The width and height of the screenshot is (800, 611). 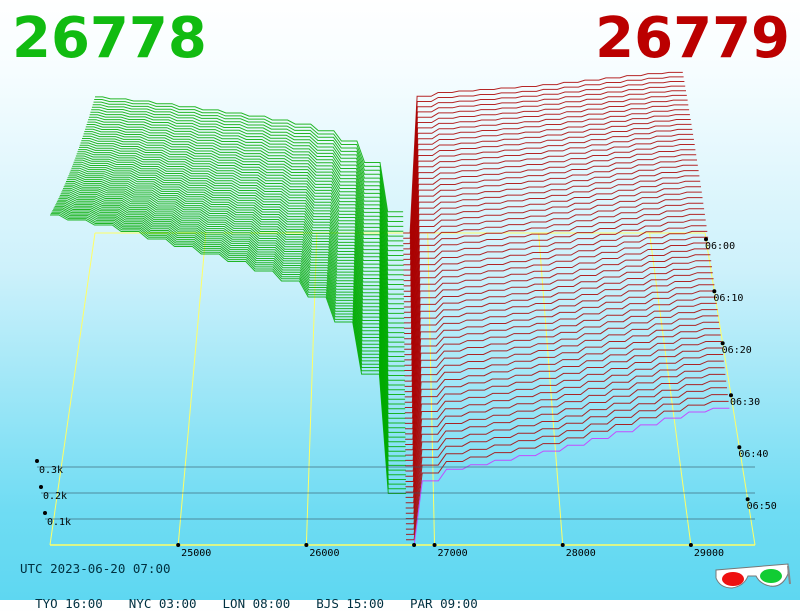 I want to click on clock-tokyo: TYO 16:00, so click(x=69, y=603).